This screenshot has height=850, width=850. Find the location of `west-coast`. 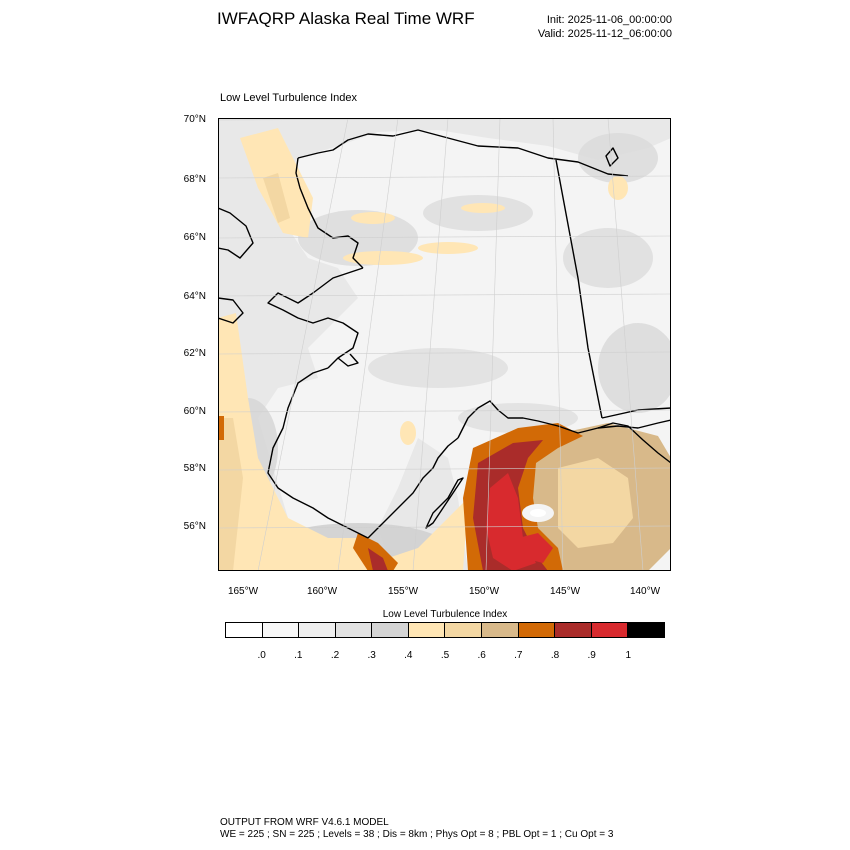

west-coast is located at coordinates (318, 453).